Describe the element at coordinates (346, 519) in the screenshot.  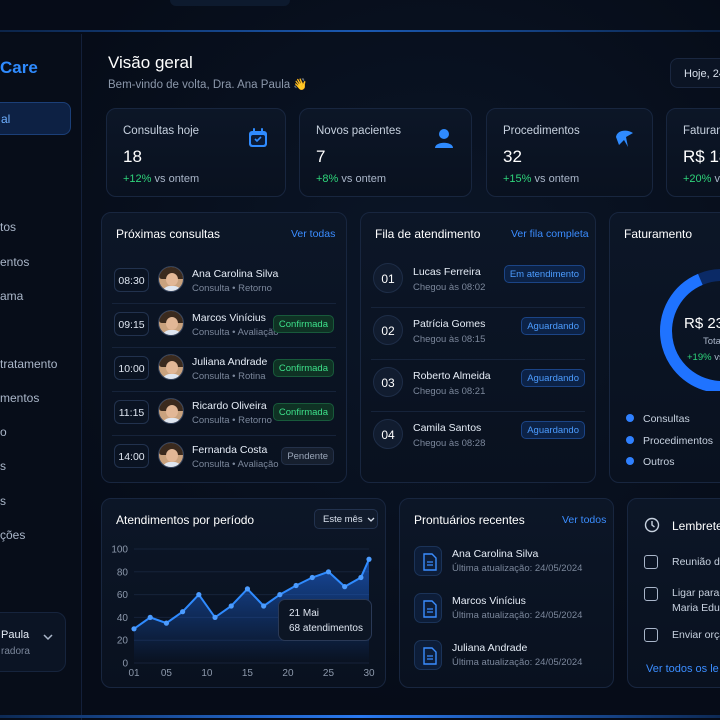
I see `period-select: Este mês` at that location.